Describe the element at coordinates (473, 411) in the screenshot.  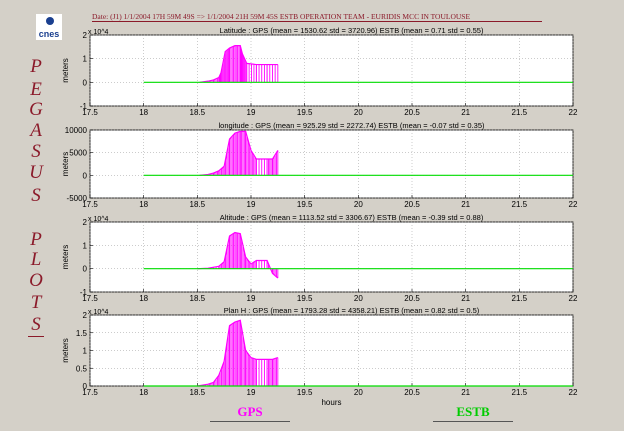
I see `legend-estb: ESTB` at that location.